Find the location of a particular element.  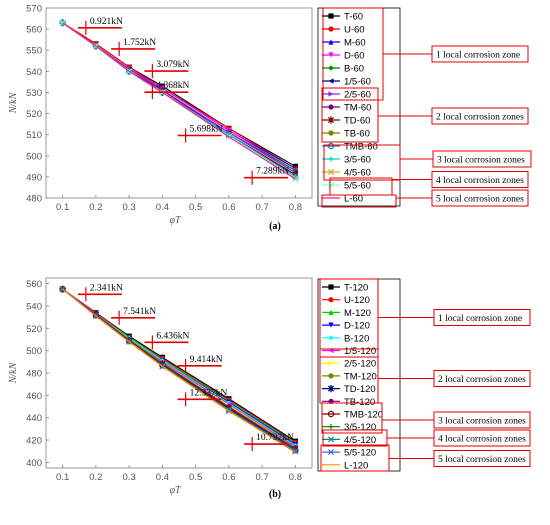

legend-label: 5/5-60 is located at coordinates (357, 186).